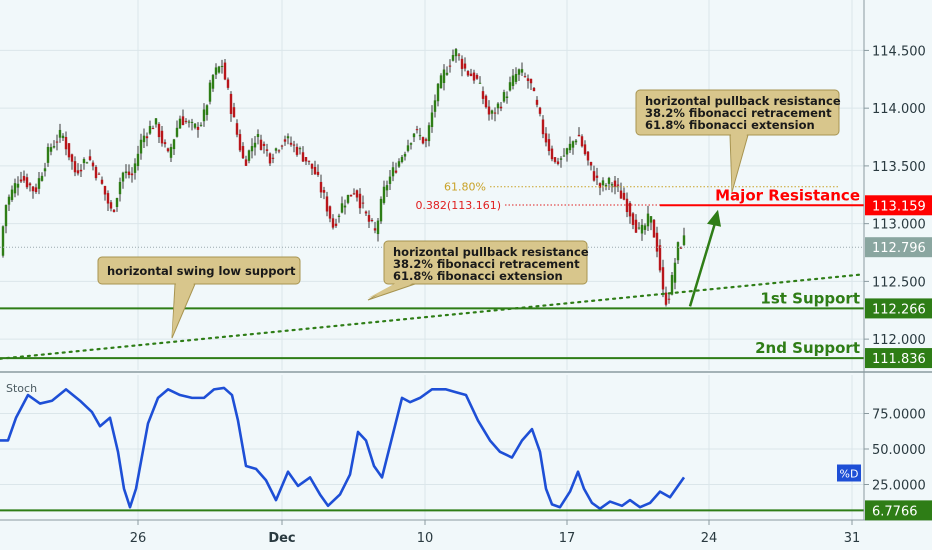  Describe the element at coordinates (899, 450) in the screenshot. I see `osc-y-tick-label: 50.0000` at that location.